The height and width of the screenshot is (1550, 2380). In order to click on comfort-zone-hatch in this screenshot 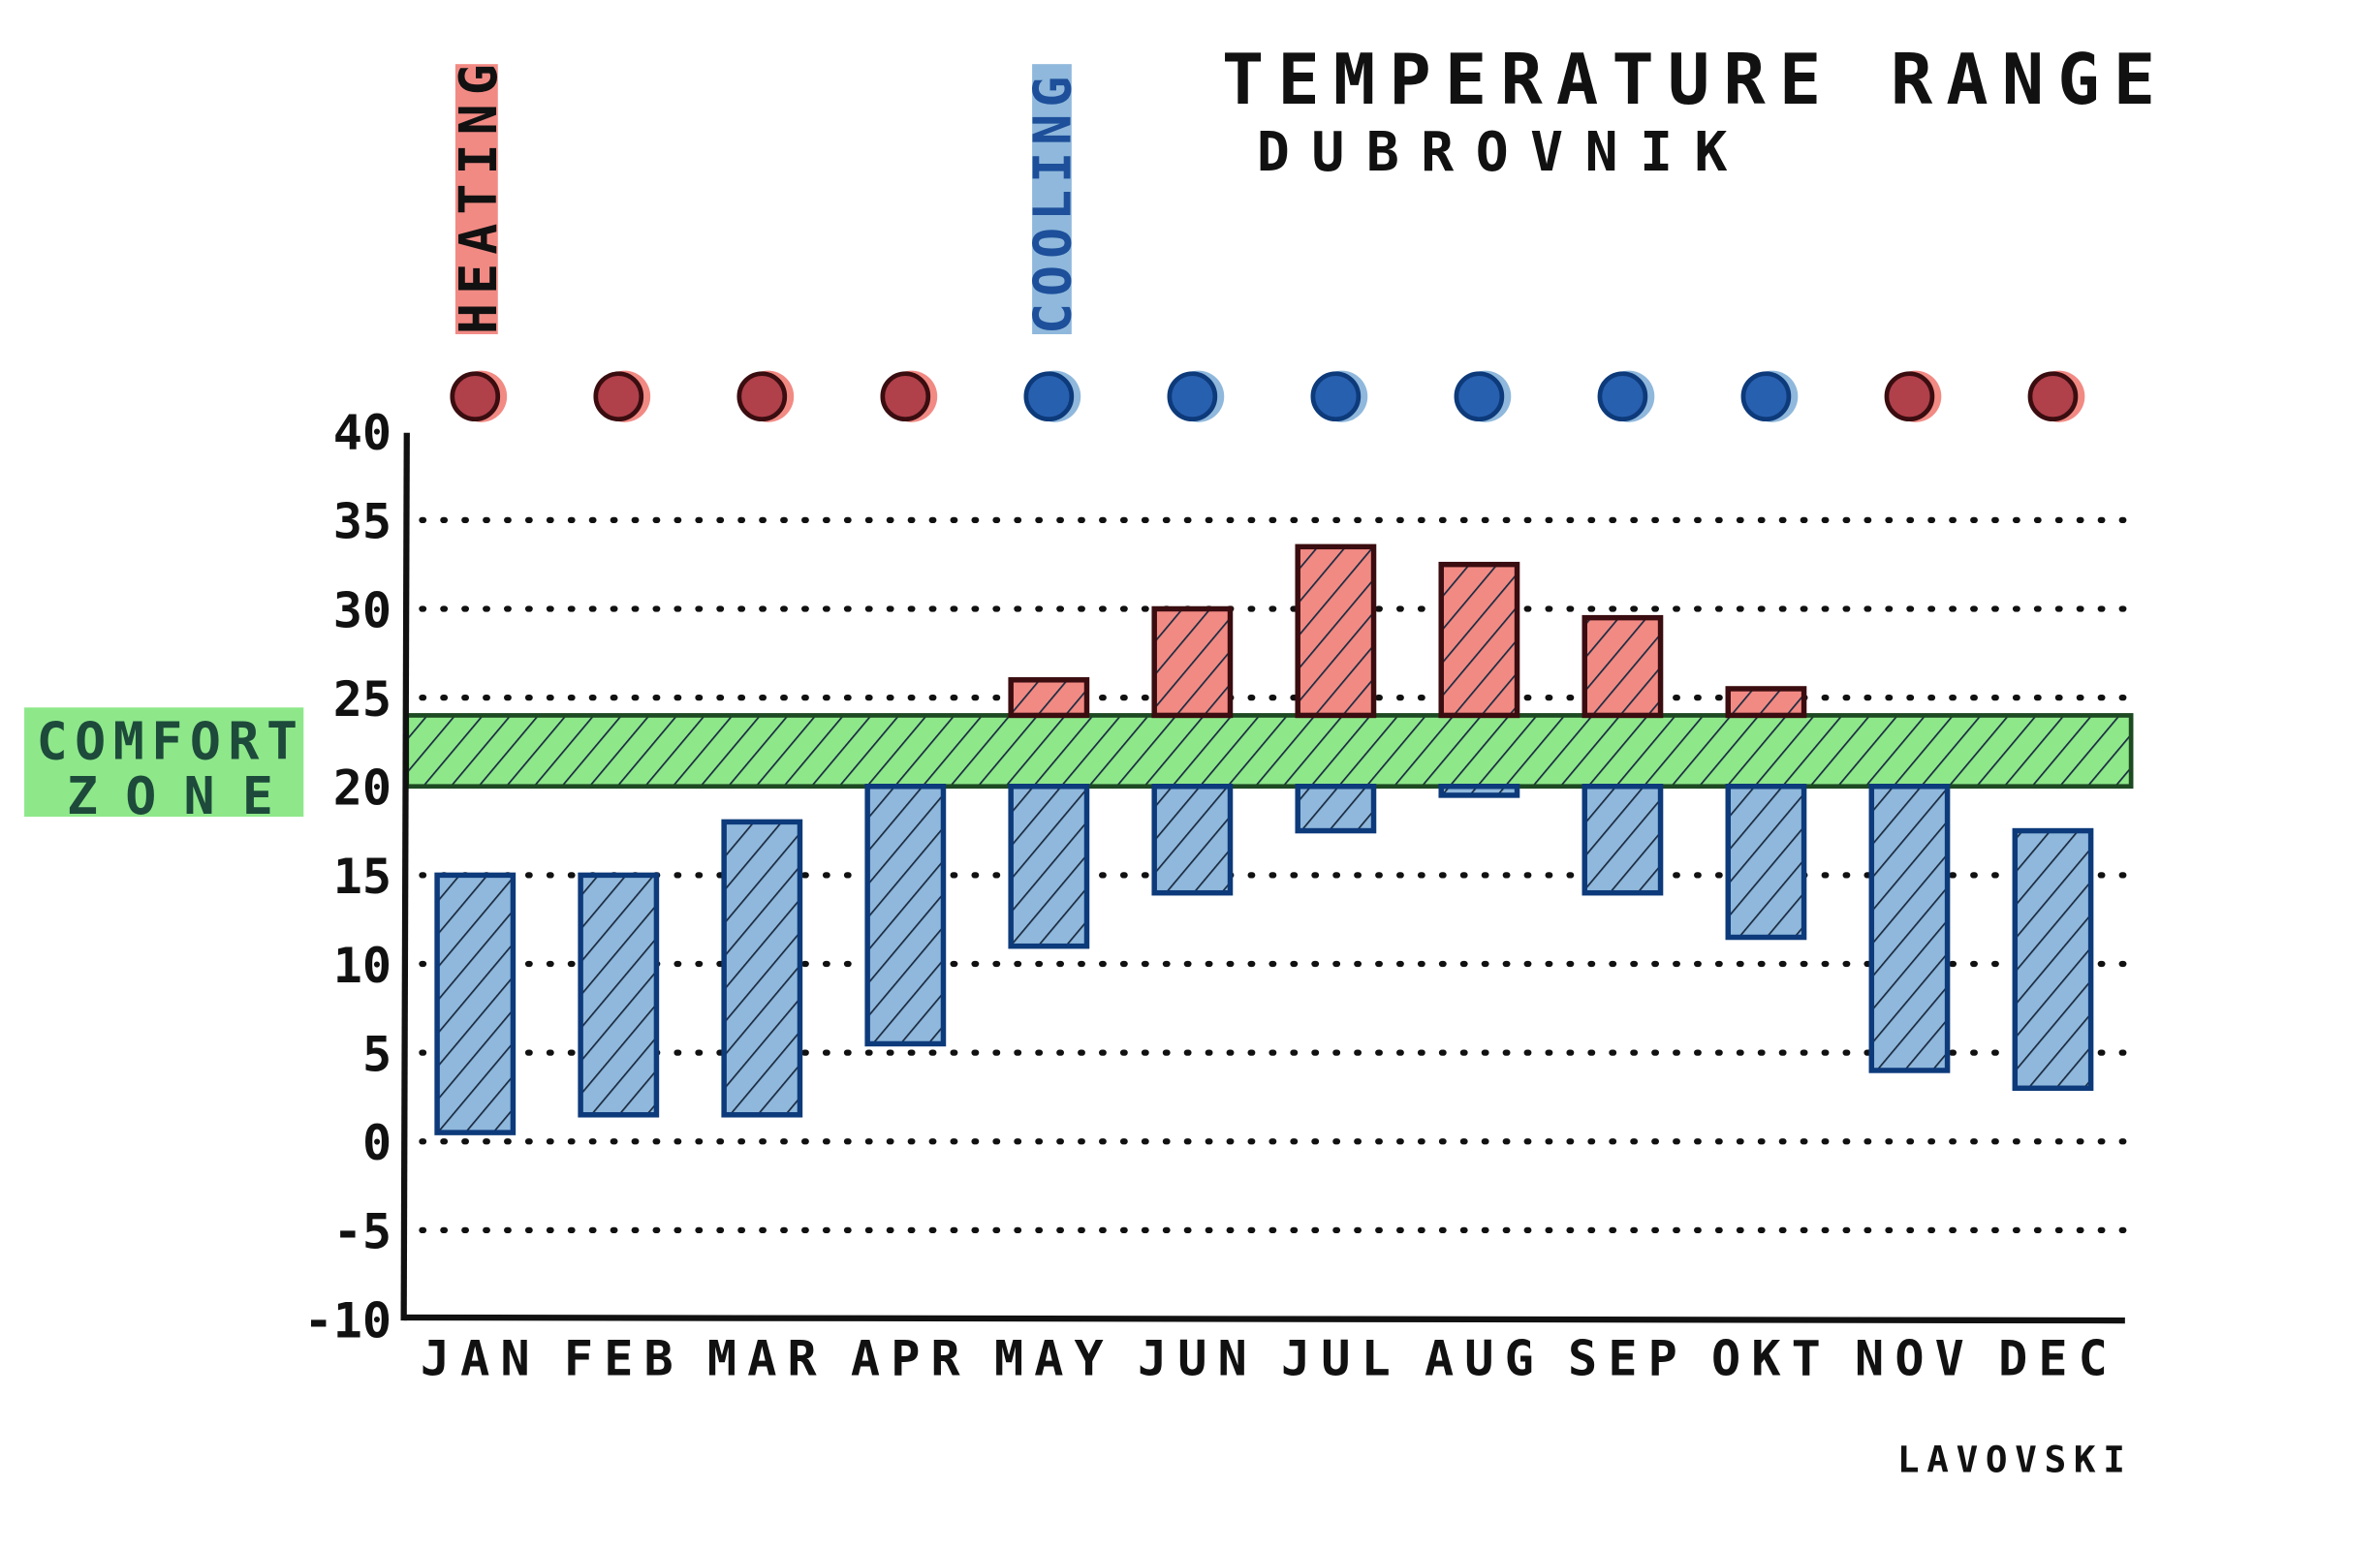, I will do `click(1269, 751)`.